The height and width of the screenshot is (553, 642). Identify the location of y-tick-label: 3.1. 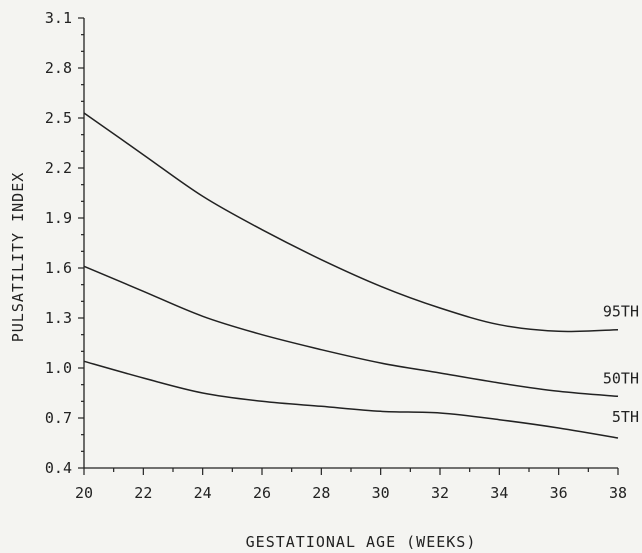
(58, 18).